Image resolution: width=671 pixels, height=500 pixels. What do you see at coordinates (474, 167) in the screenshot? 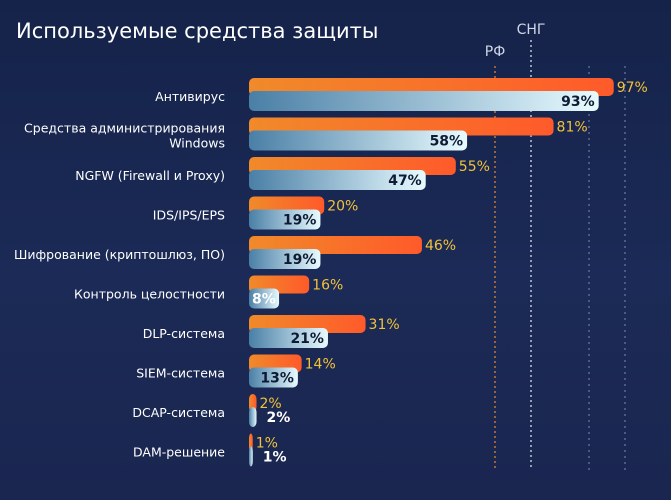
I see `value-label-sng: 55%` at bounding box center [474, 167].